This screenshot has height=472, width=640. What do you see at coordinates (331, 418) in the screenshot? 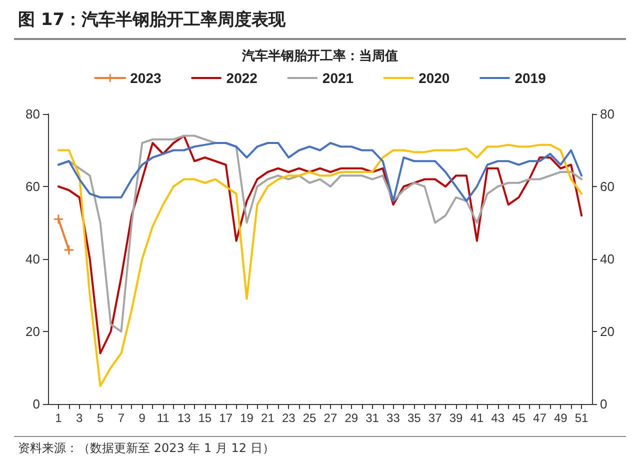
I see `x-tick-label: 27` at bounding box center [331, 418].